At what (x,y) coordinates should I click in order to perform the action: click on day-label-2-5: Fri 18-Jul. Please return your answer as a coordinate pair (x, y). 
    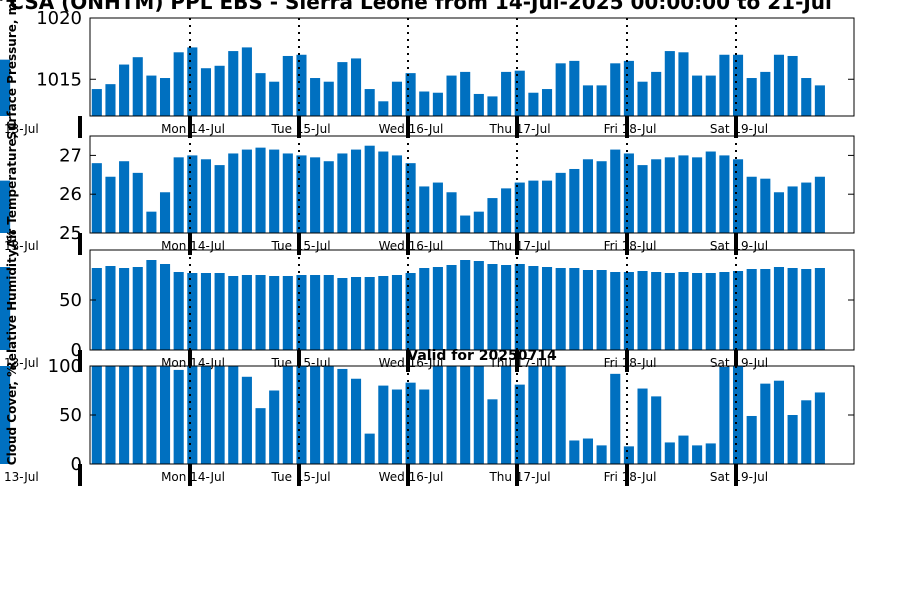
    Looking at the image, I should click on (630, 246).